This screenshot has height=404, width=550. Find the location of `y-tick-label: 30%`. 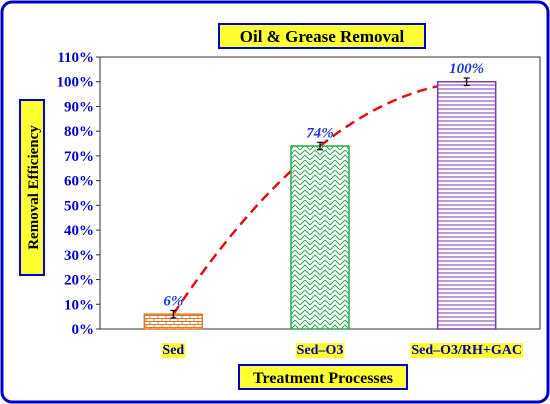

y-tick-label: 30% is located at coordinates (79, 256).